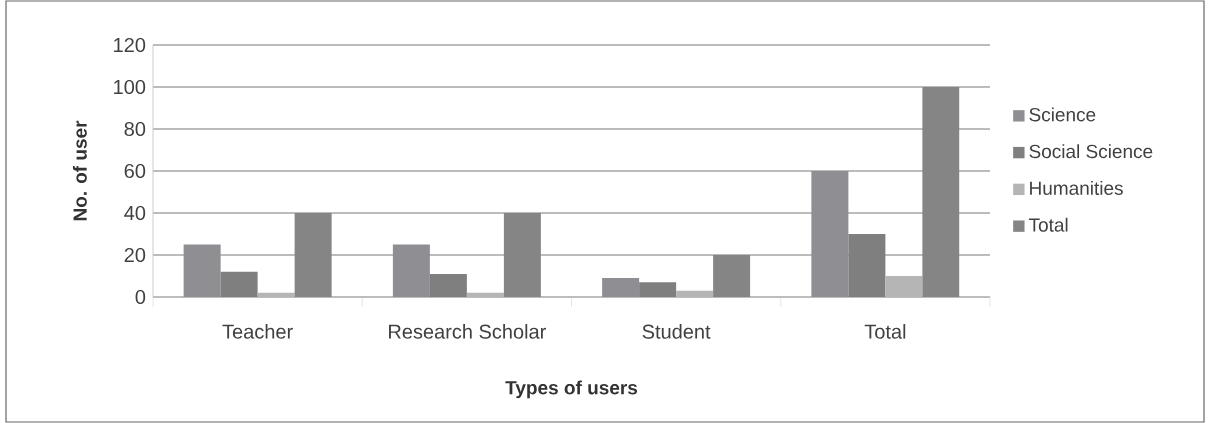 The image size is (1210, 423). I want to click on legend-label: Total, so click(1048, 224).